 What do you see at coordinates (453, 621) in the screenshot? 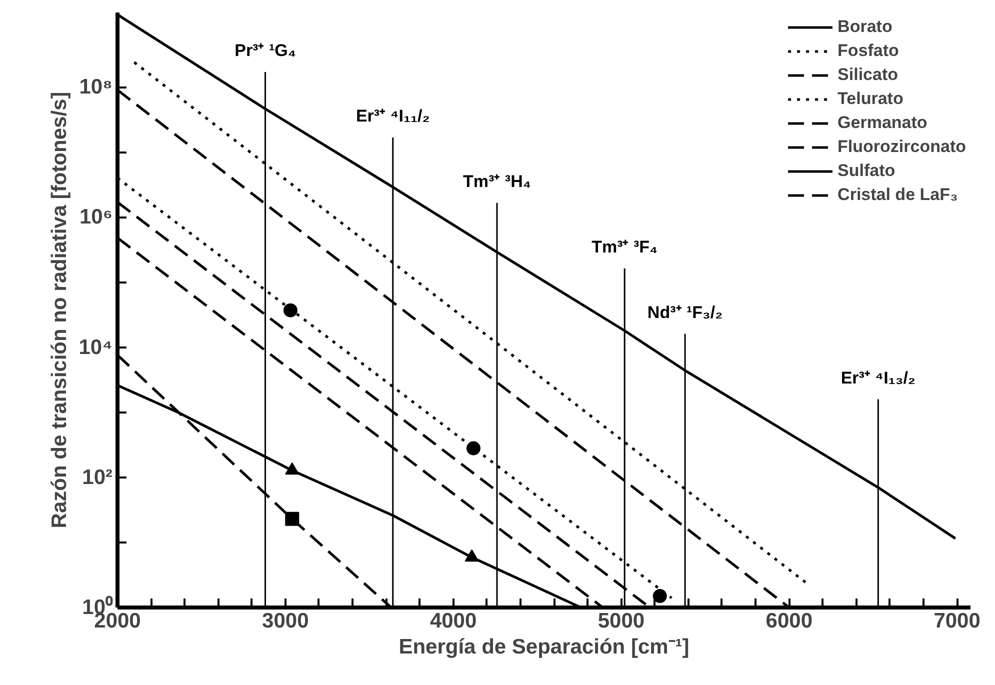
I see `x-tick-label: 4000` at bounding box center [453, 621].